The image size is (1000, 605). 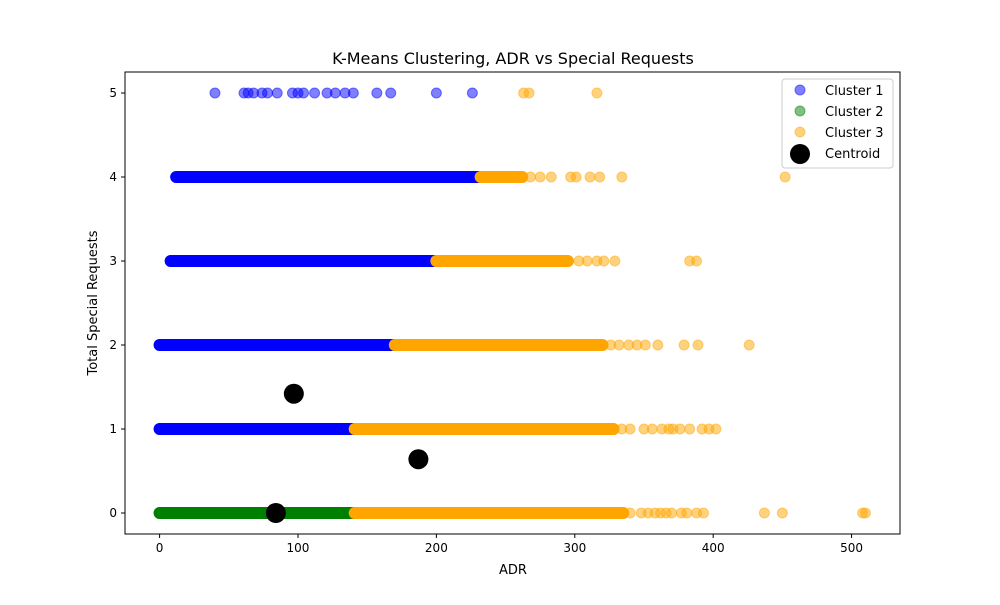 What do you see at coordinates (117, 303) in the screenshot?
I see `y-axis: 0 1 2 3 4 5` at bounding box center [117, 303].